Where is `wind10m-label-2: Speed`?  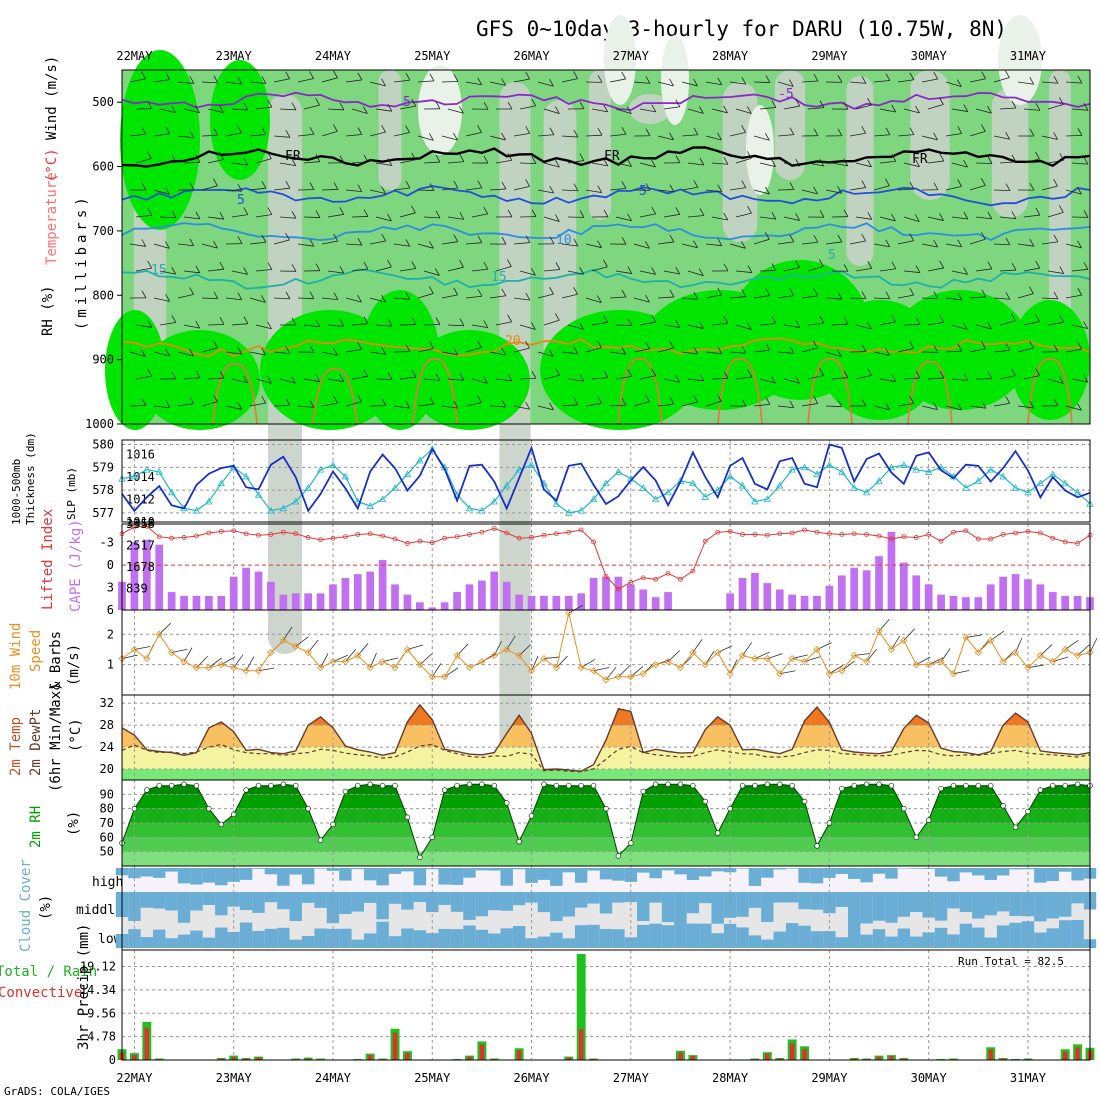 wind10m-label-2: Speed is located at coordinates (36, 651).